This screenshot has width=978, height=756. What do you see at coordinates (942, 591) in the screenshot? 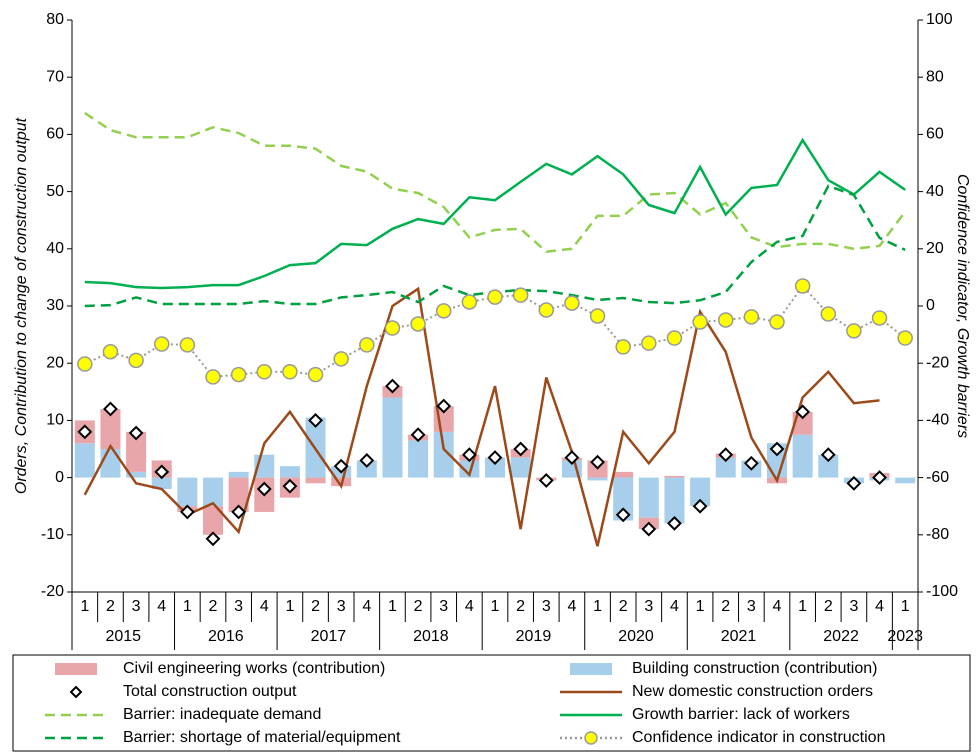
I see `y2-tick-label: -100` at bounding box center [942, 591].